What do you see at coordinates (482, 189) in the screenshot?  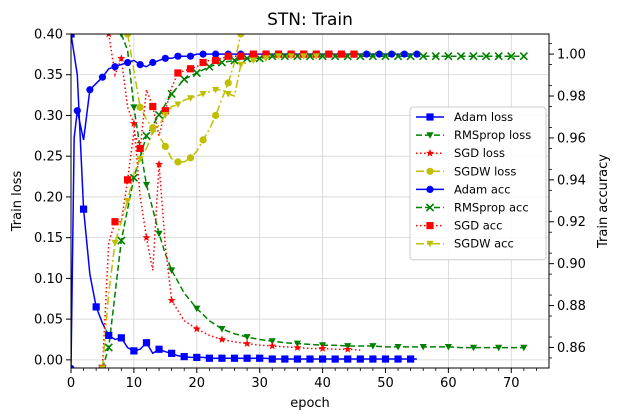 I see `legend-label: Adam acc` at bounding box center [482, 189].